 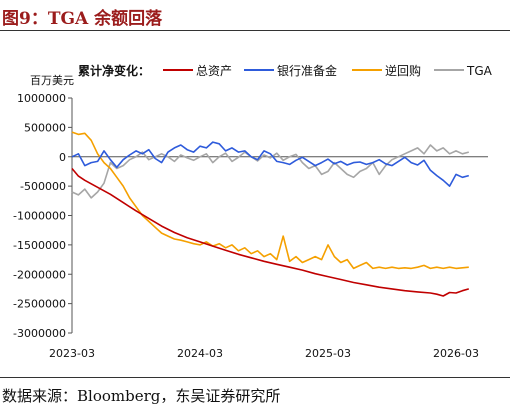 What do you see at coordinates (39, 333) in the screenshot?
I see `y-tick-label: -3000000` at bounding box center [39, 333].